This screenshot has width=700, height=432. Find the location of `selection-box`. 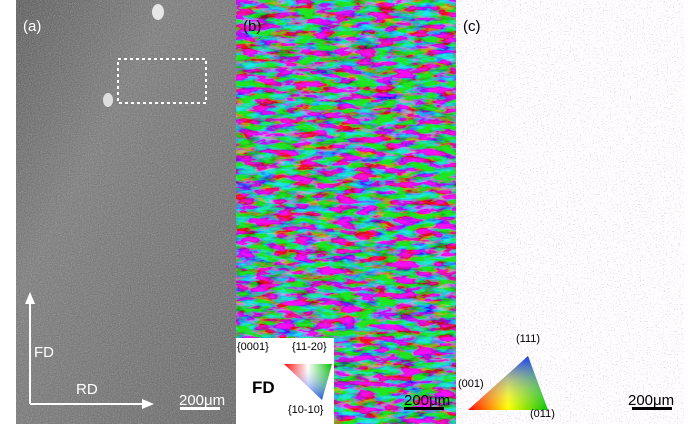

selection-box is located at coordinates (162, 81).